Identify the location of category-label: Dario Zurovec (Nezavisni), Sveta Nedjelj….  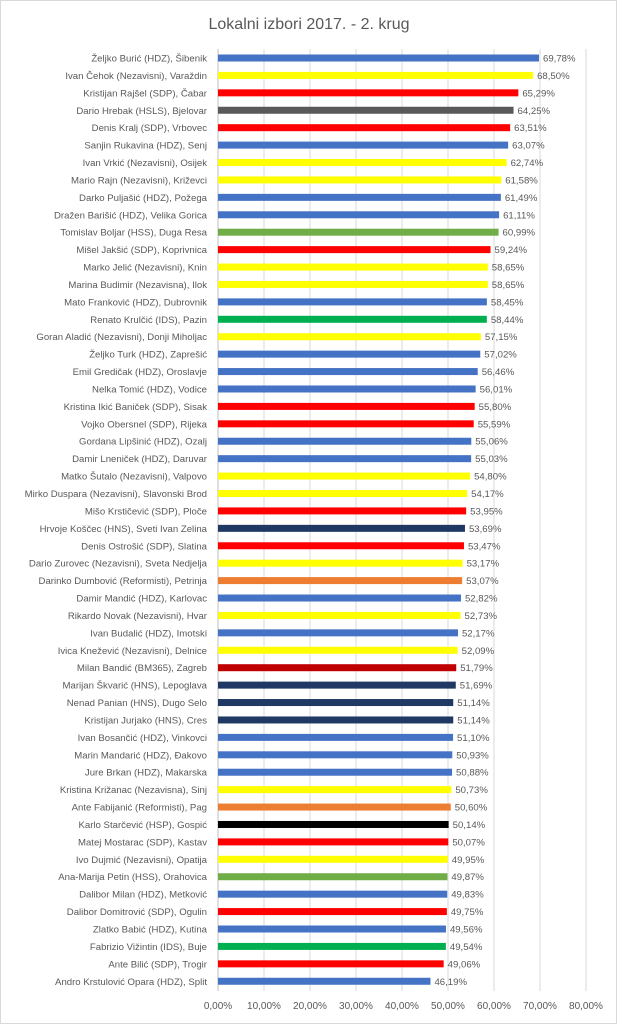
(118, 564).